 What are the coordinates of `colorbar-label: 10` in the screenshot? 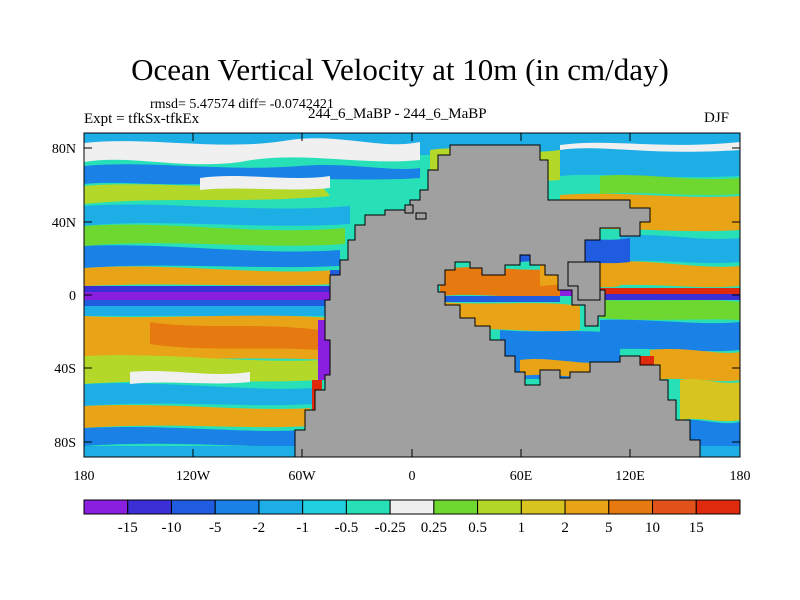 It's located at (652, 528).